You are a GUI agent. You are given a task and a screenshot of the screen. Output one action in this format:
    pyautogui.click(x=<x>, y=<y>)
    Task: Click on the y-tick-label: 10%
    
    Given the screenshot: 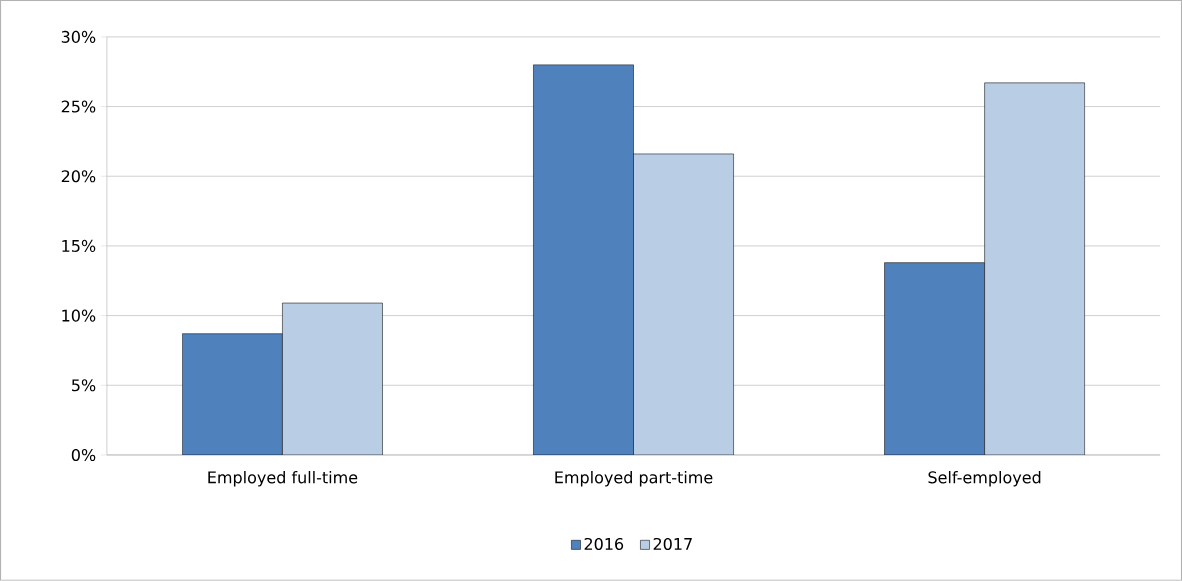 What is the action you would take?
    pyautogui.click(x=79, y=315)
    